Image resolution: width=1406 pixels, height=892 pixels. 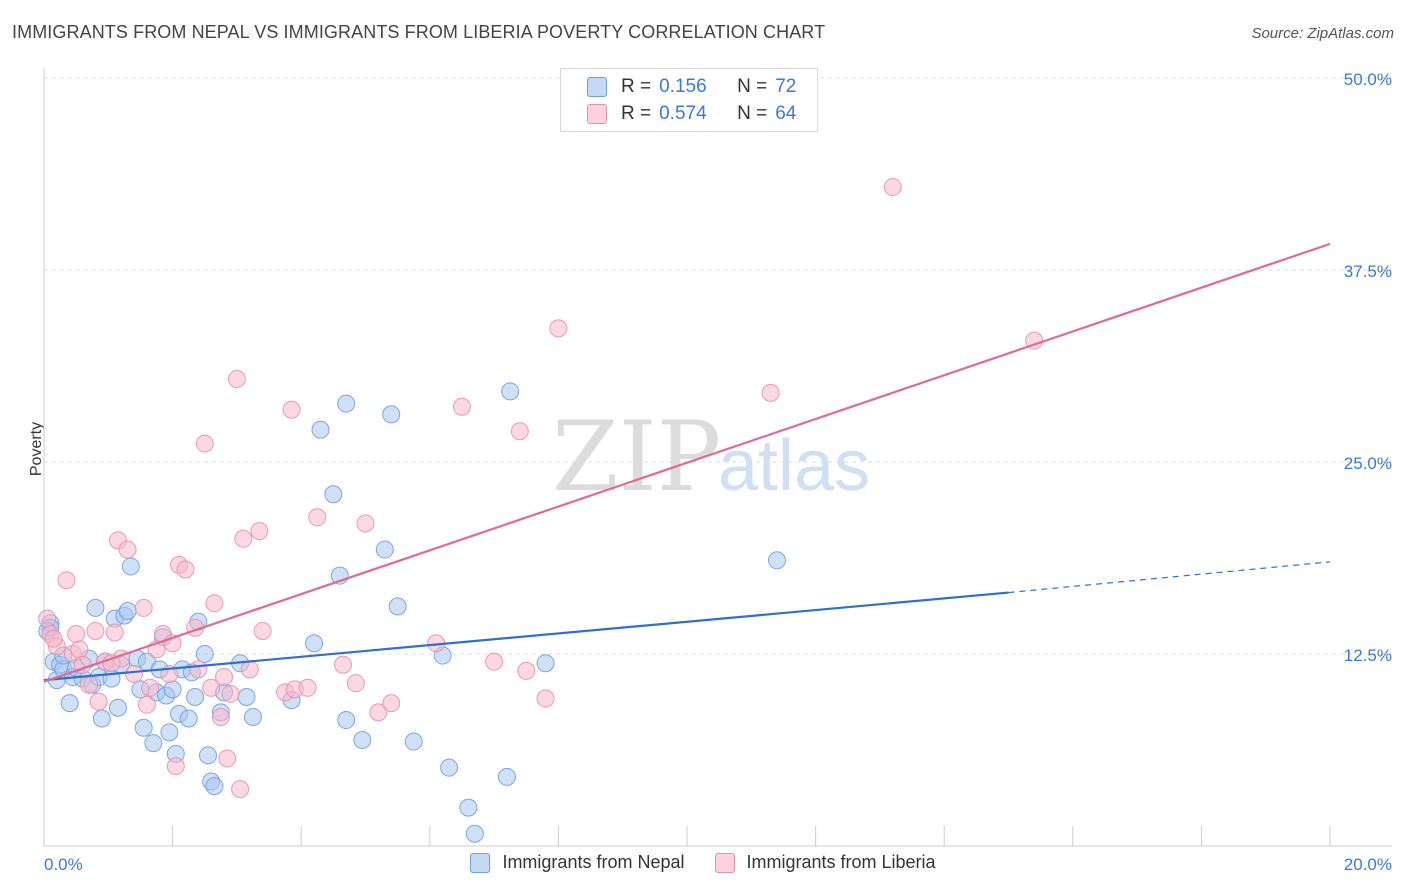 I want to click on trend-extension-nepal, so click(x=1169, y=577).